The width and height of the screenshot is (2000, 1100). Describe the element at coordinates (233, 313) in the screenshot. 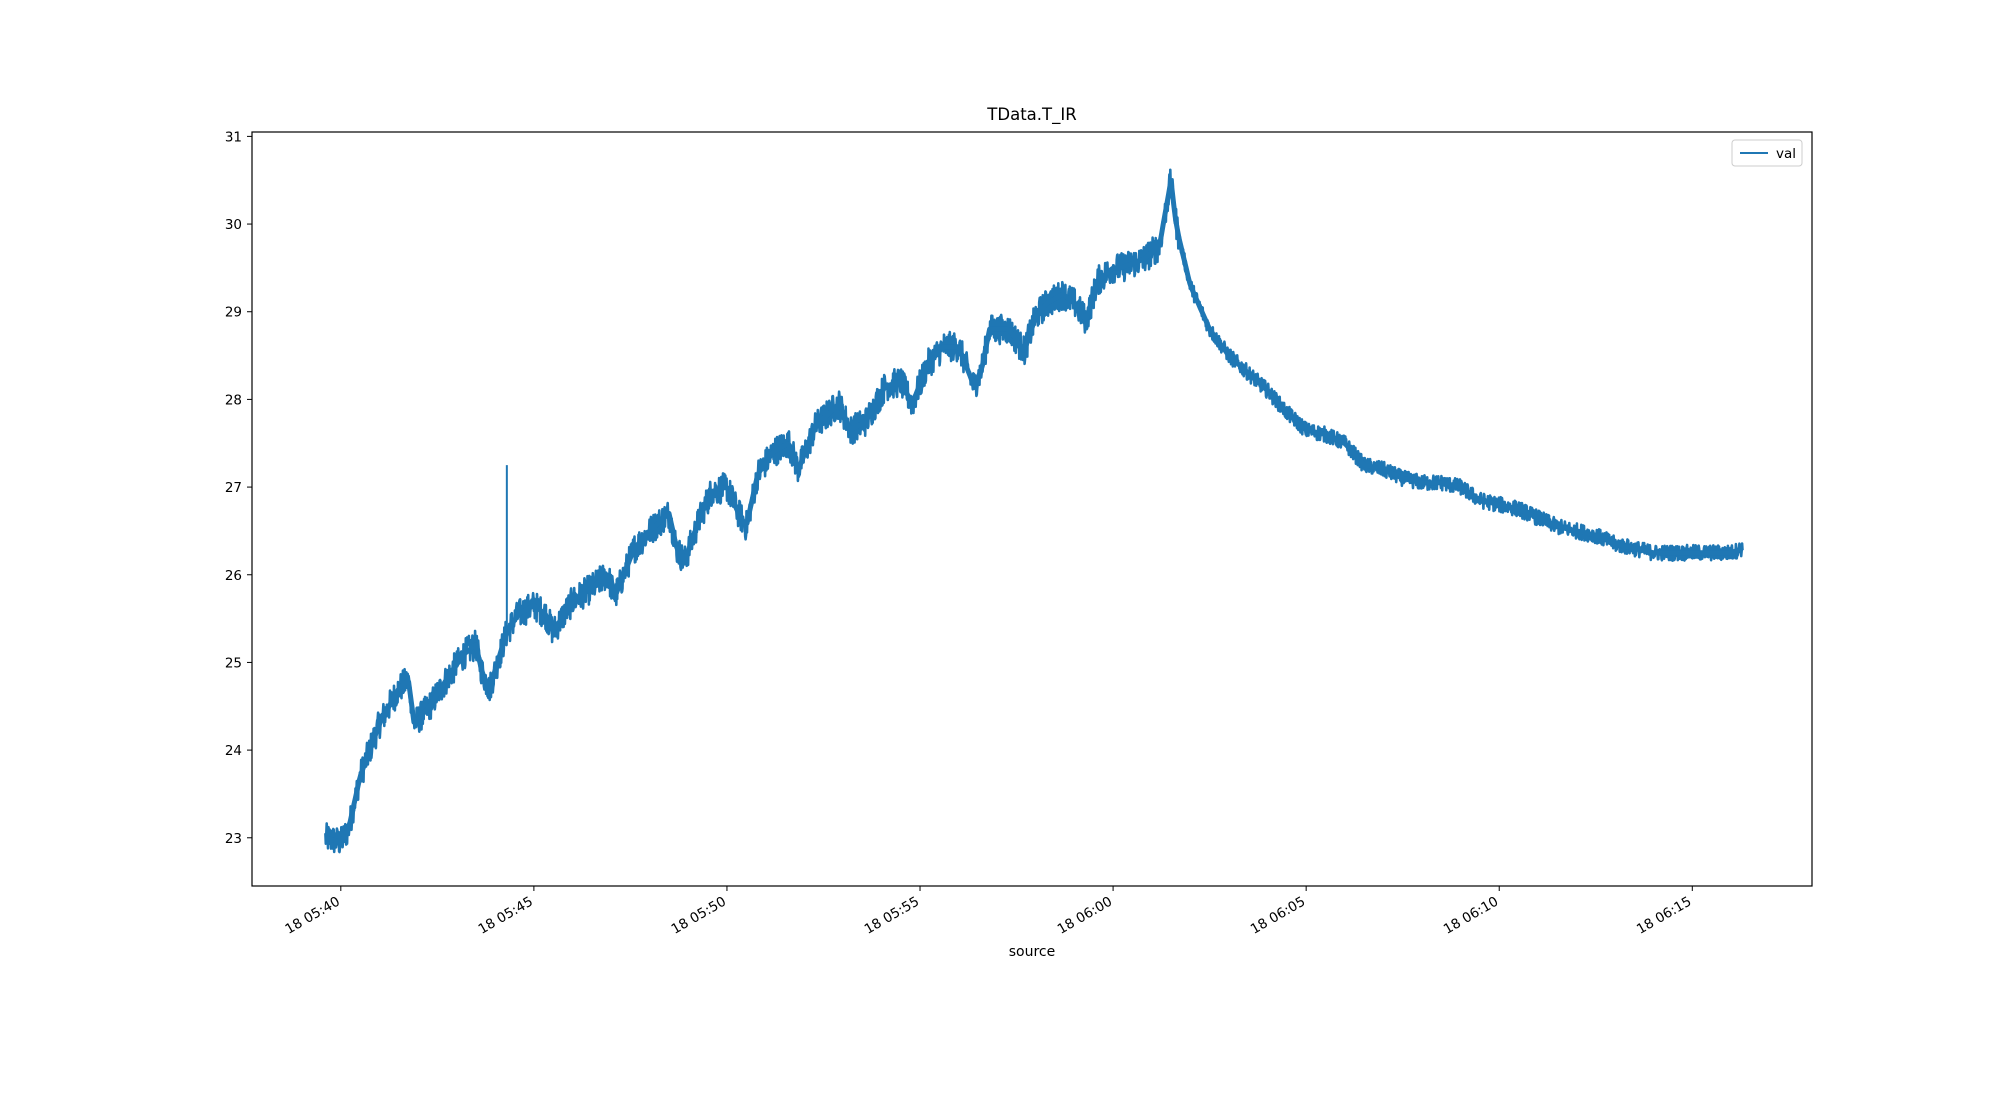

I see `y-tick-label: 29` at that location.